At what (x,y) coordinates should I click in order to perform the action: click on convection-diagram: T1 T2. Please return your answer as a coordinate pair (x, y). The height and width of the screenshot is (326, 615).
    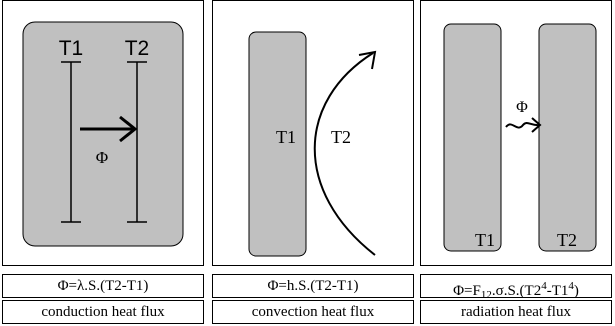
    Looking at the image, I should click on (312, 144).